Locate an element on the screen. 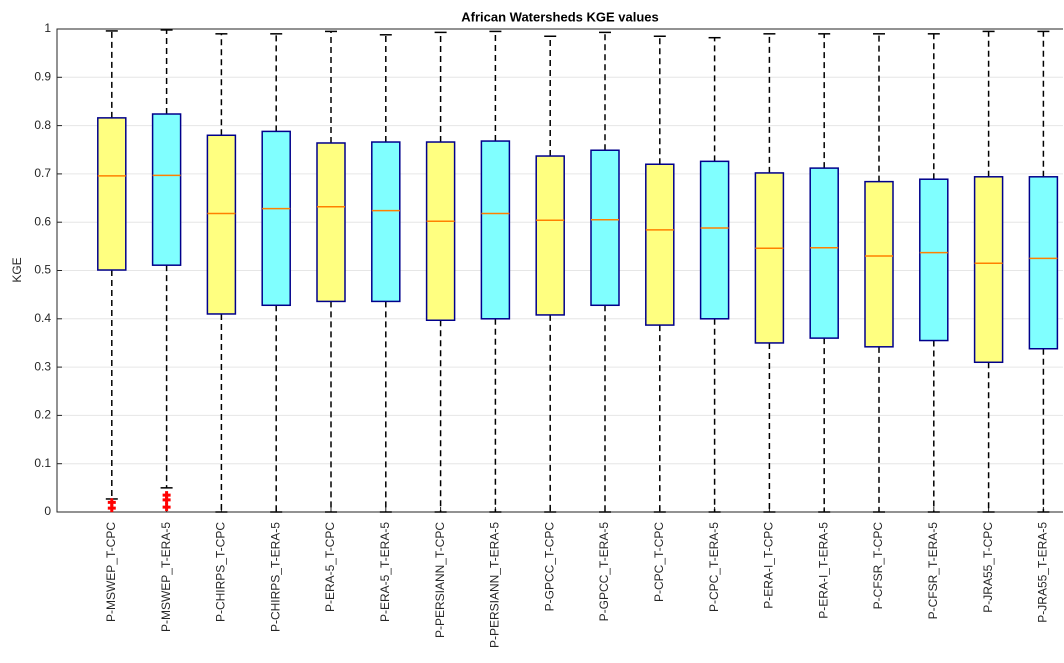 The image size is (1064, 663). x-tick-label: P-MSWEP_T-ERA-5 is located at coordinates (166, 577).